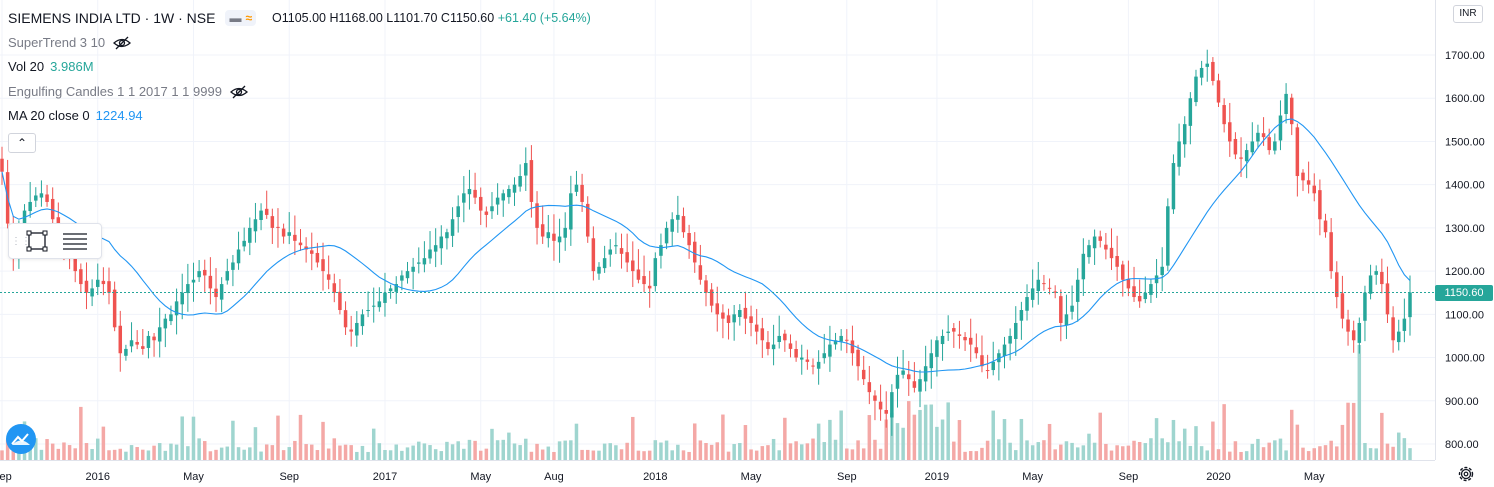 This screenshot has height=487, width=1494. What do you see at coordinates (299, 67) in the screenshot?
I see `indicator-volume: Vol 20 3.986M` at bounding box center [299, 67].